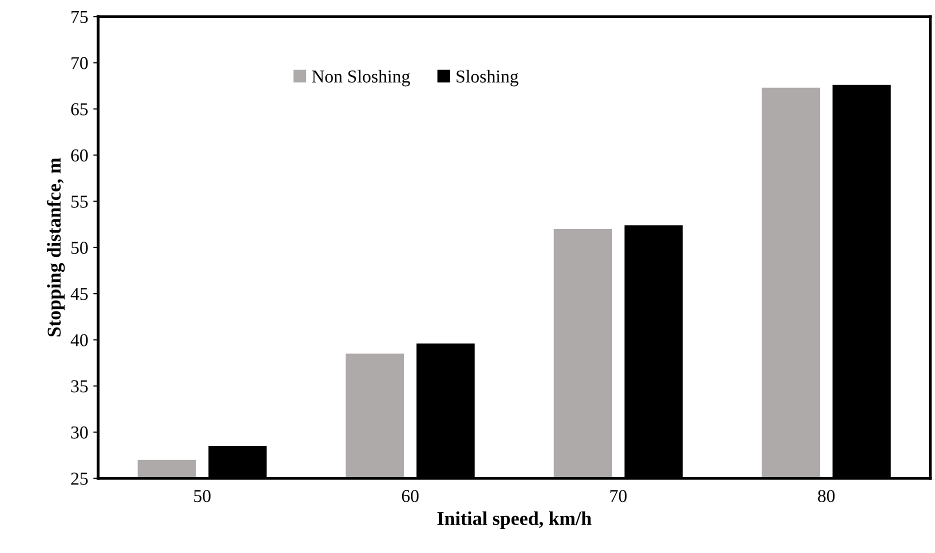  Describe the element at coordinates (55, 247) in the screenshot. I see `y-axis-title: Stopping distanfce, m` at that location.